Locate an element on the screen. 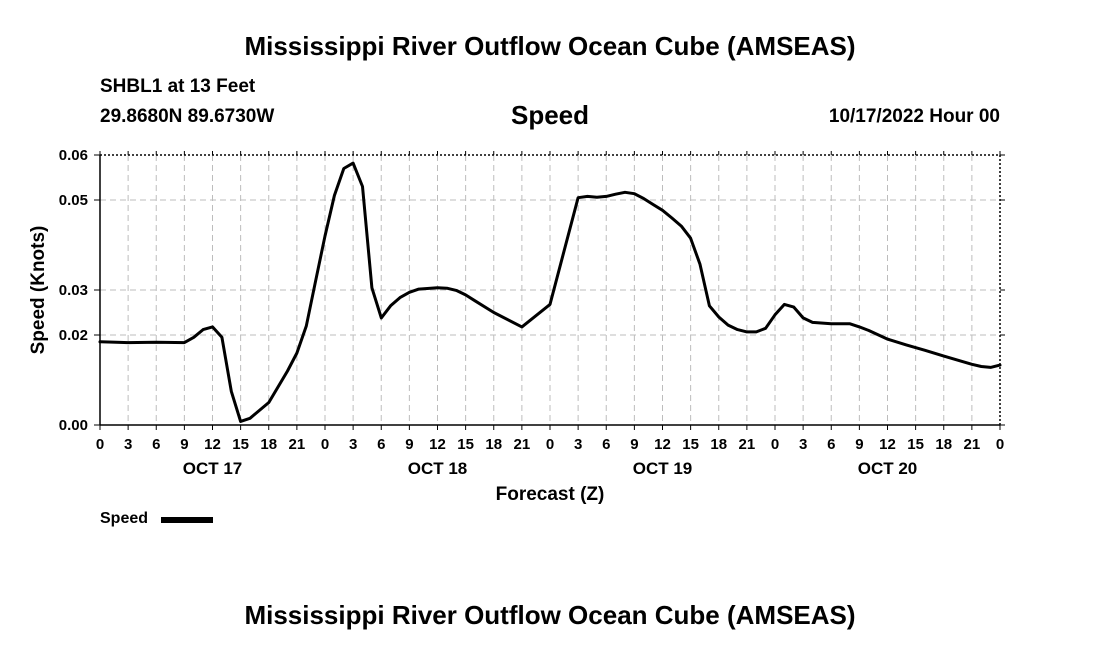  x-day-label: OCT 19 is located at coordinates (663, 468).